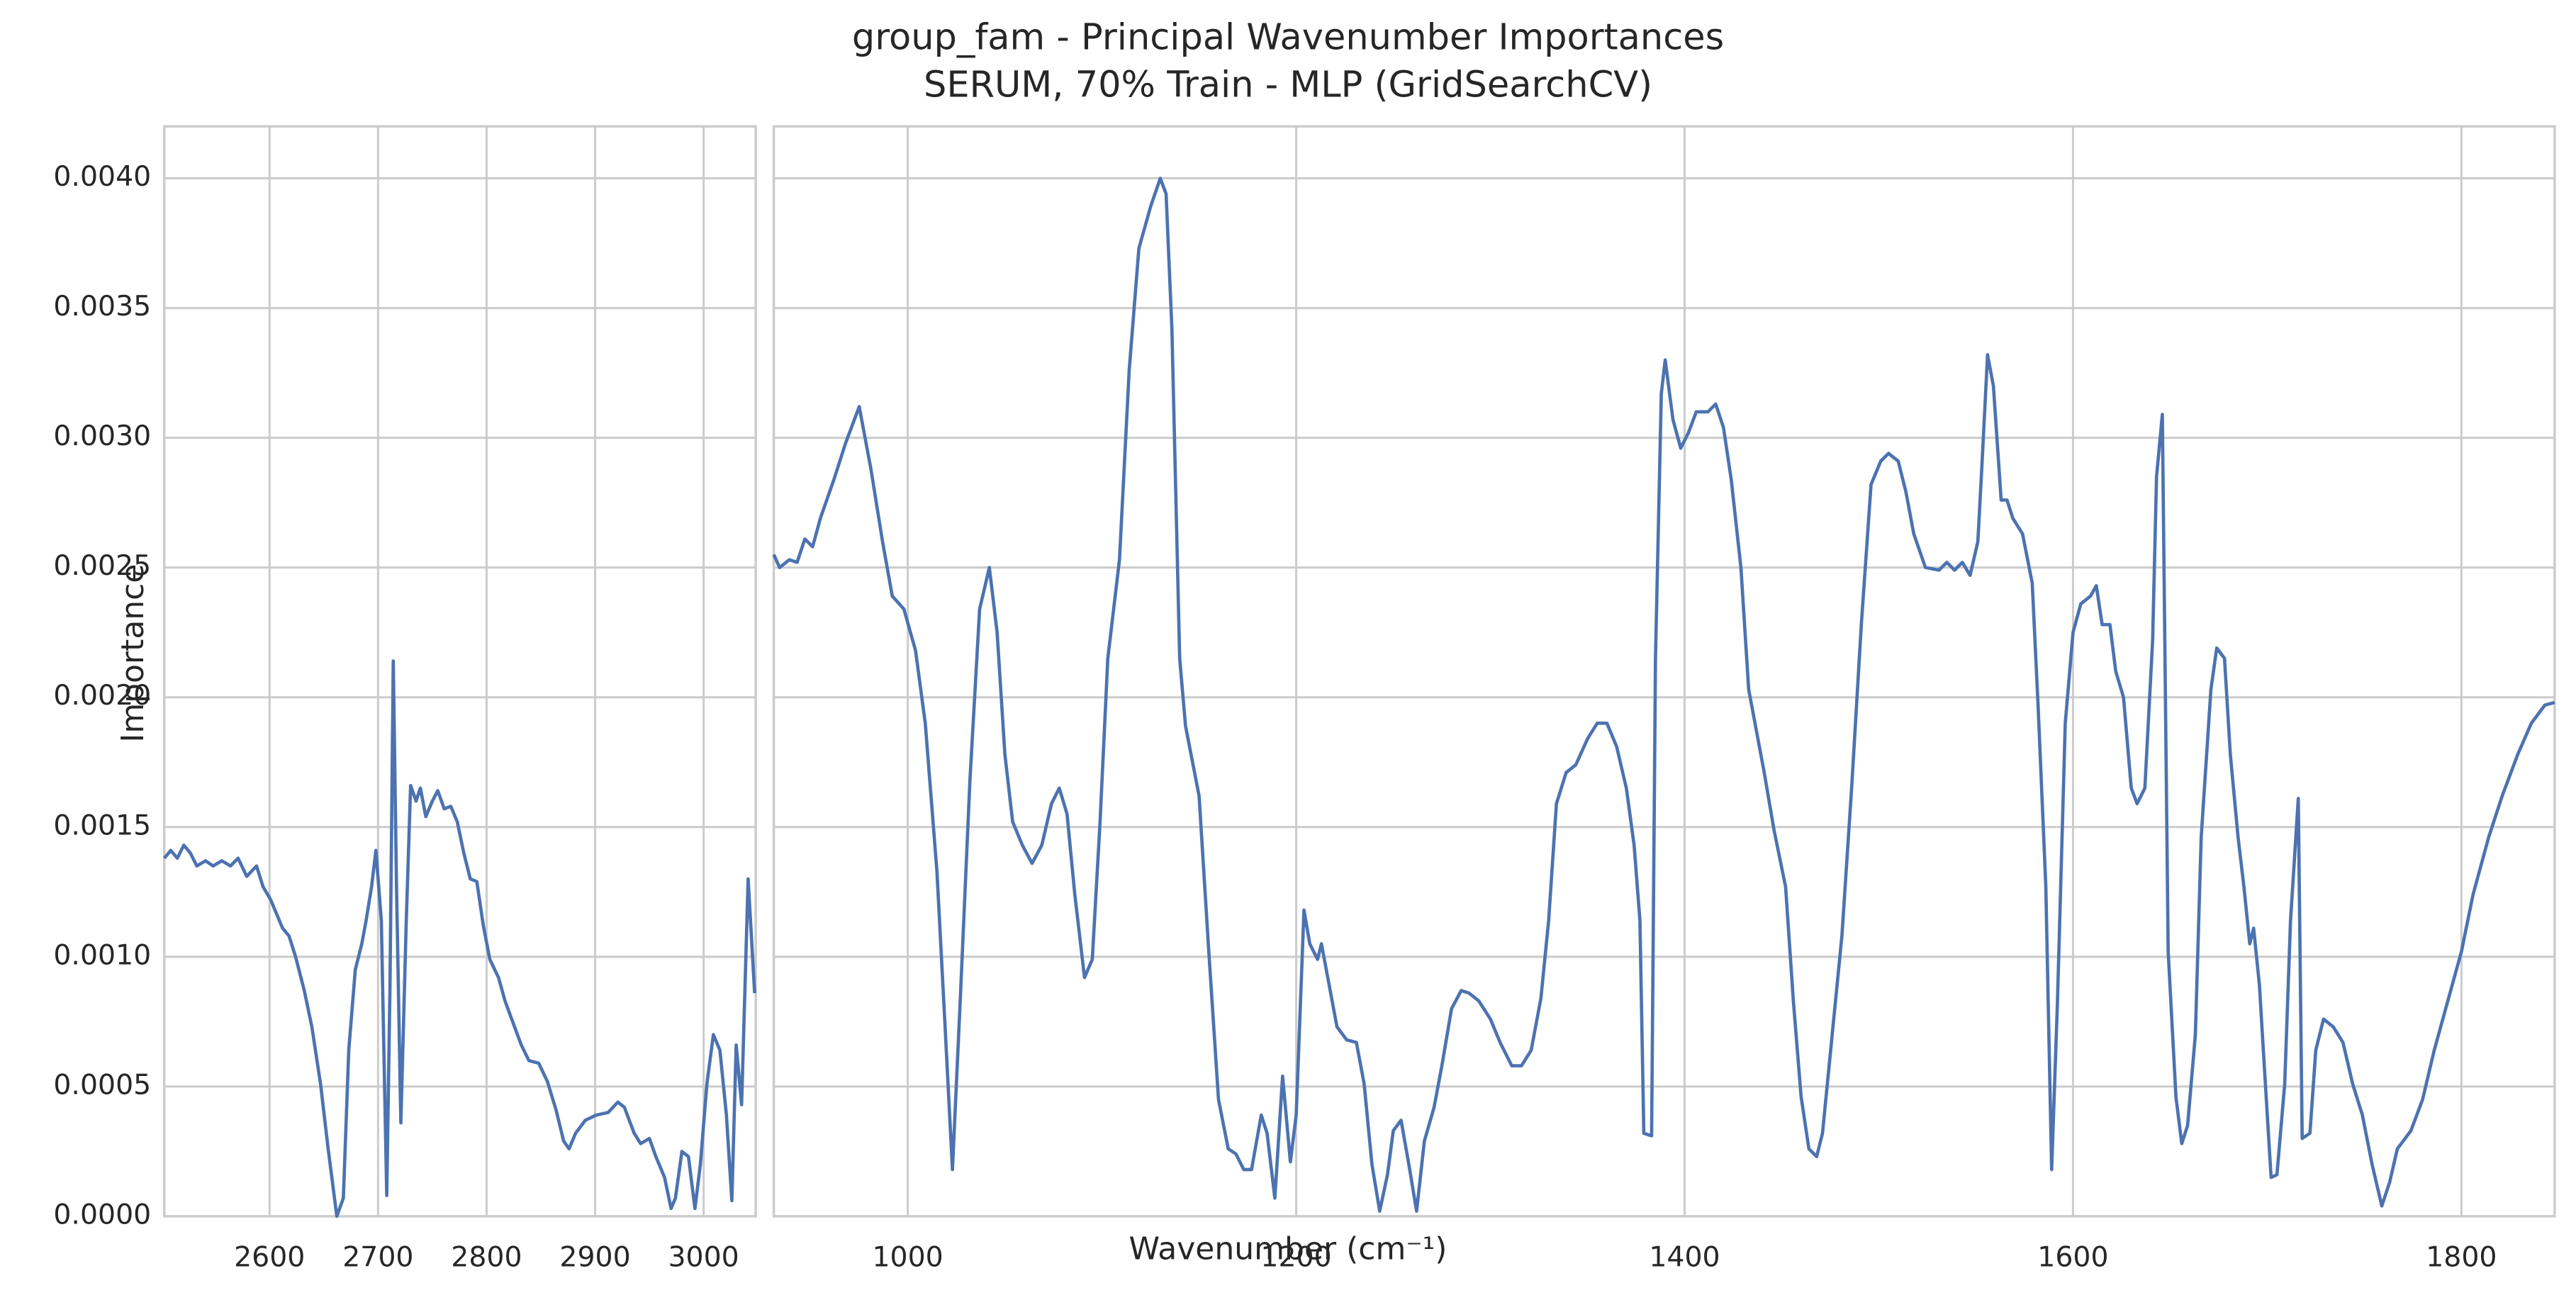 Image resolution: width=2576 pixels, height=1300 pixels. Describe the element at coordinates (377, 1257) in the screenshot. I see `x-tick-label: 2700` at that location.